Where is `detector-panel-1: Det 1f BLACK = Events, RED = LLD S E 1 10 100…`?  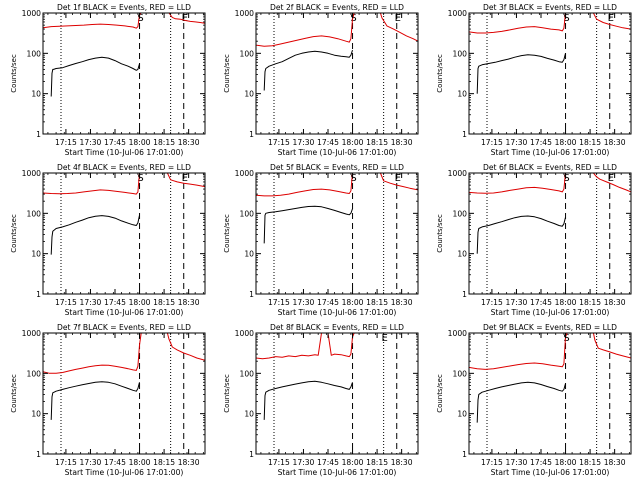
detector-panel-1: Det 1f BLACK = Events, RED = LLD S E 1 10 100… is located at coordinates (106, 80).